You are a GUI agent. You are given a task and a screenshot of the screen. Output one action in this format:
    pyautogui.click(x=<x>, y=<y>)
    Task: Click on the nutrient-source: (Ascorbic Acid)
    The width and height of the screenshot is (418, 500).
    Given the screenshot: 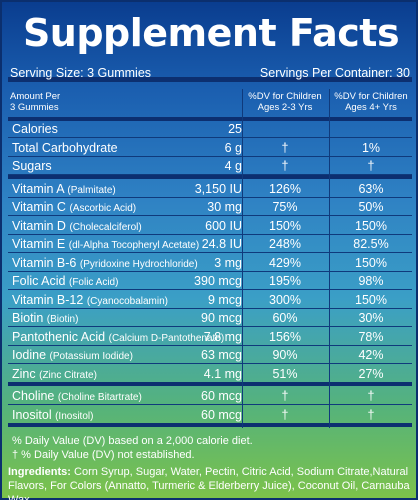 What is the action you would take?
    pyautogui.click(x=103, y=208)
    